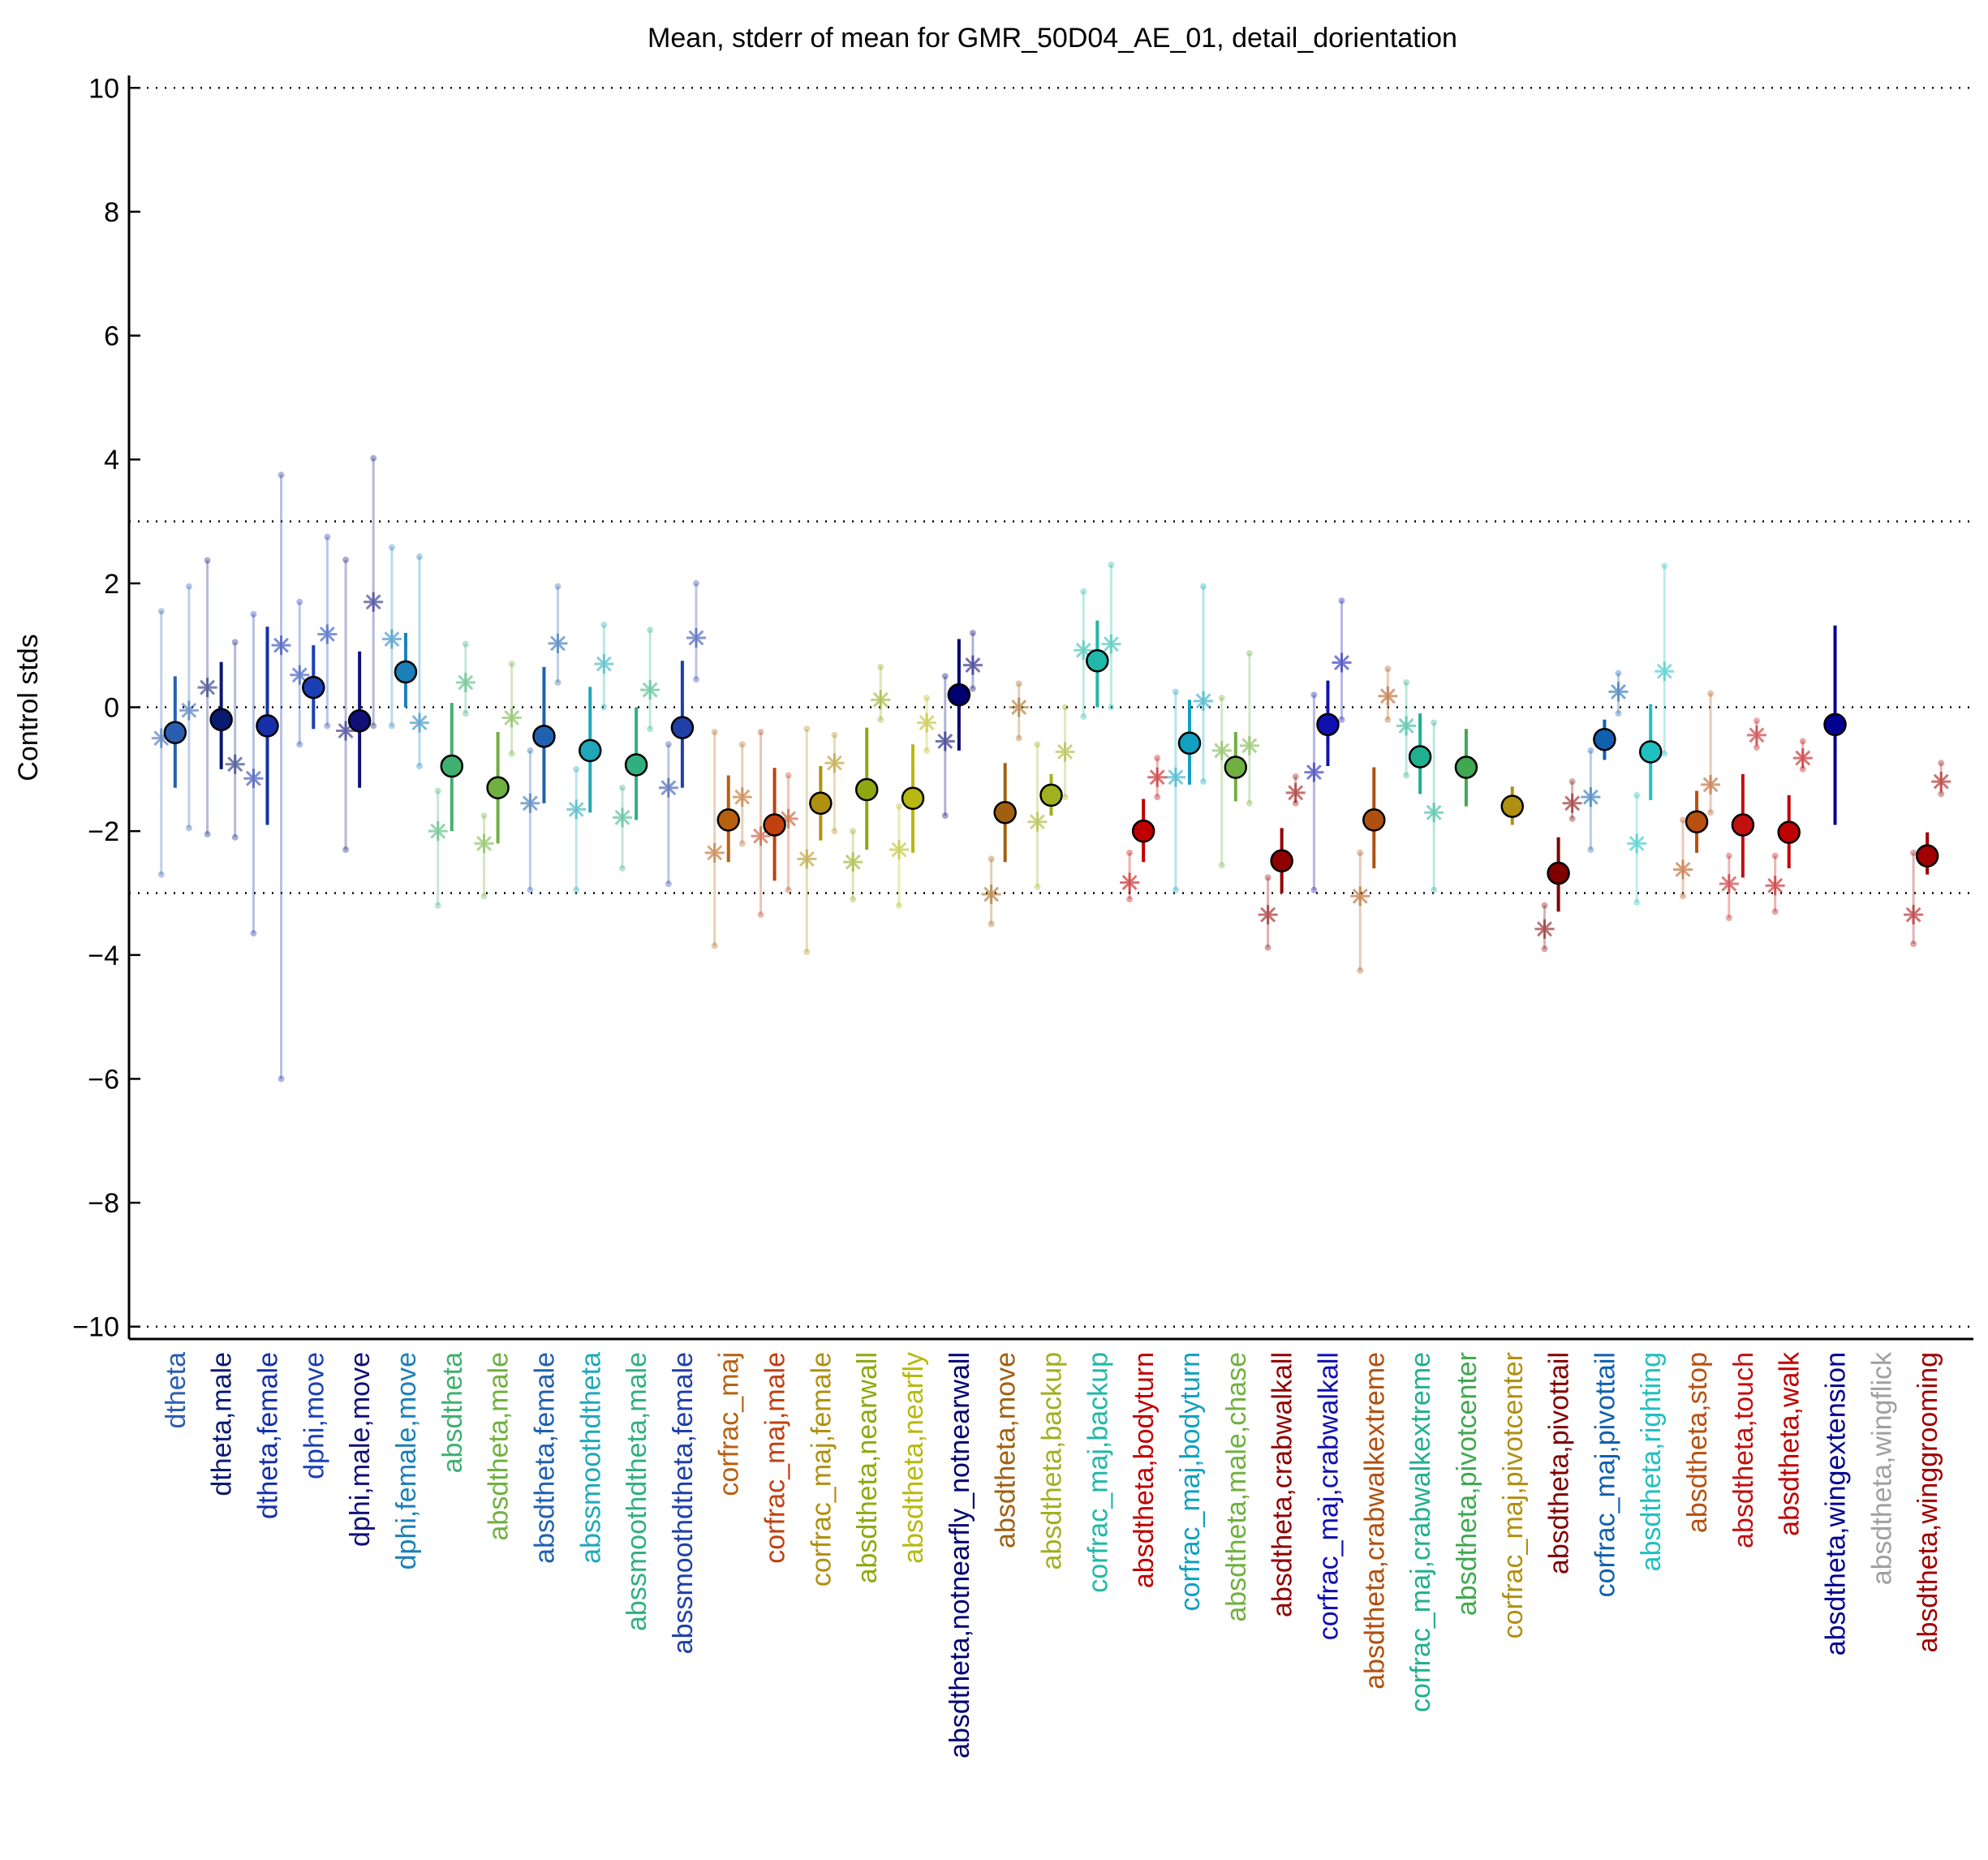 This screenshot has width=1988, height=1860. Describe the element at coordinates (683, 1503) in the screenshot. I see `x-tick-label: abssmoothdtheta,female` at that location.